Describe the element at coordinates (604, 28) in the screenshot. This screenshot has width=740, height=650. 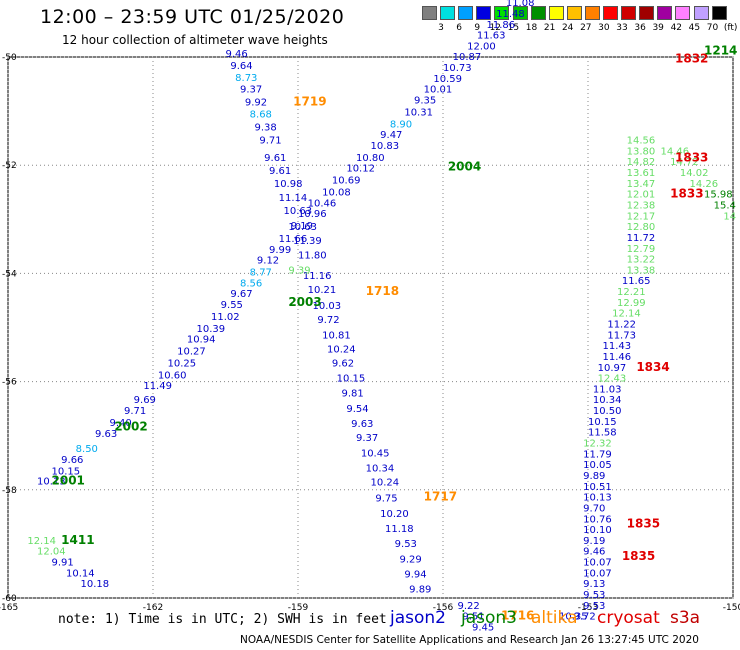
I see `color-scale-label: 30` at that location.